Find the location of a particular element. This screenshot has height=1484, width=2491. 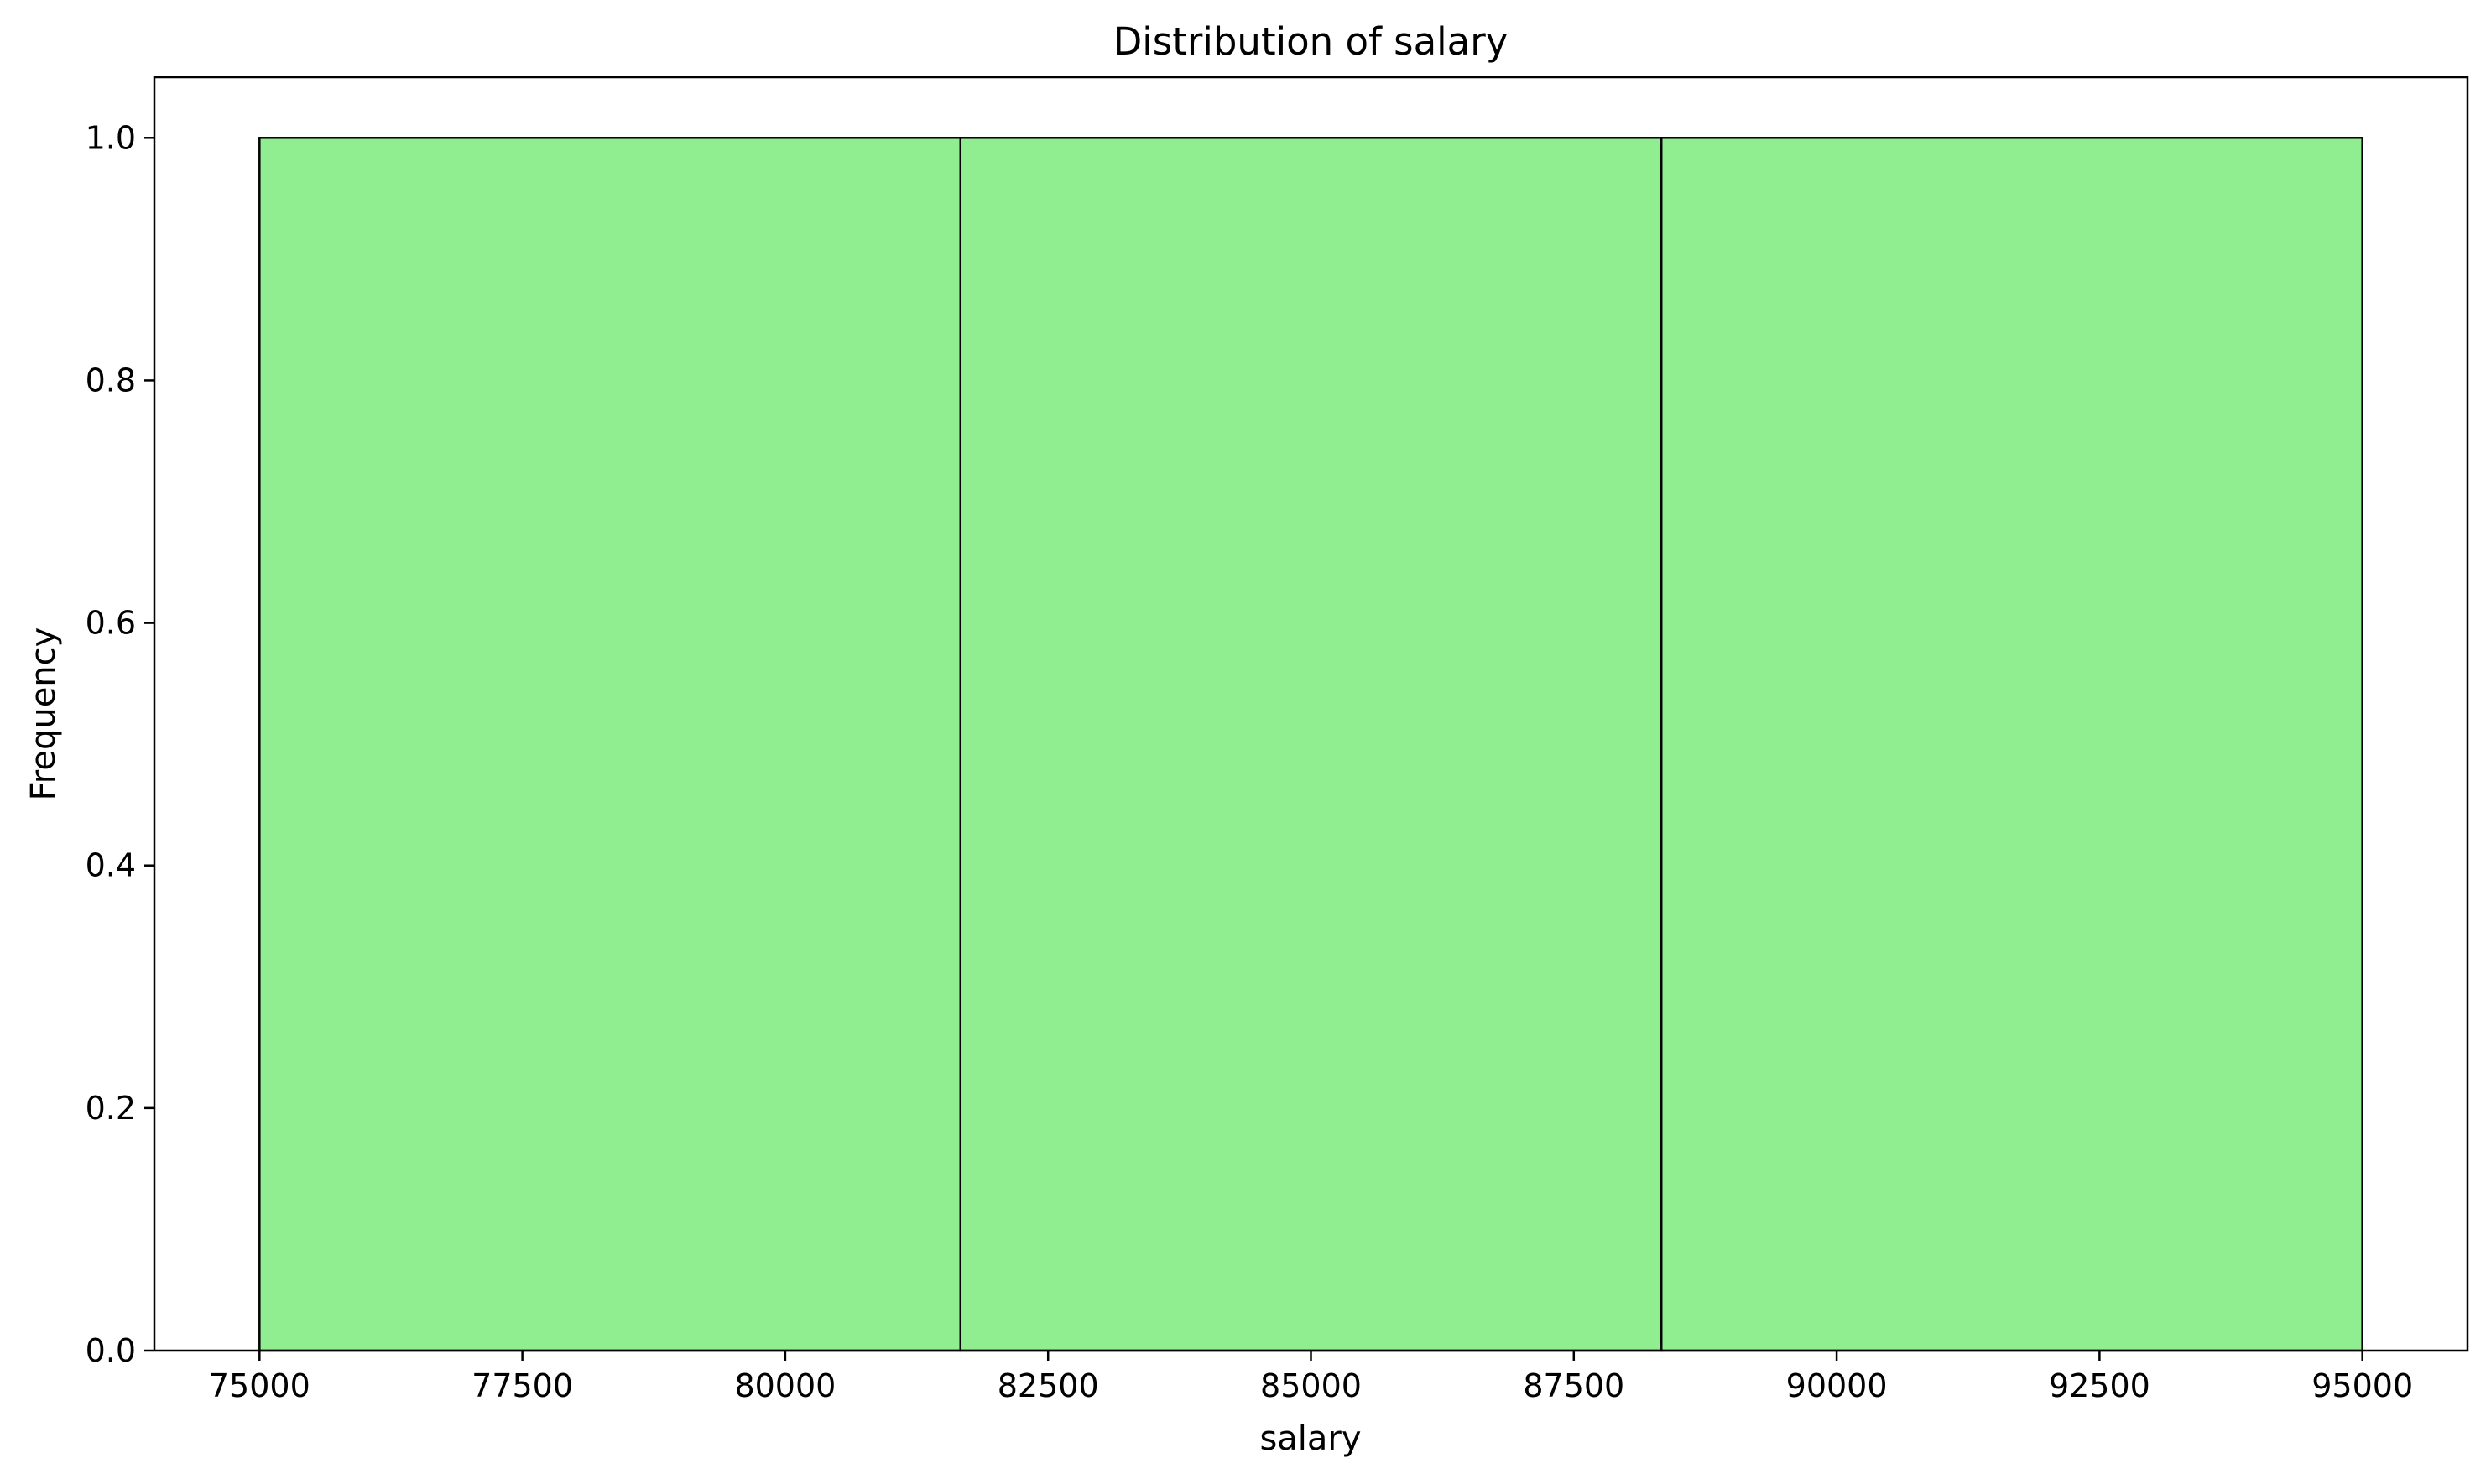

y-tick-label: 0.2 is located at coordinates (111, 1108).